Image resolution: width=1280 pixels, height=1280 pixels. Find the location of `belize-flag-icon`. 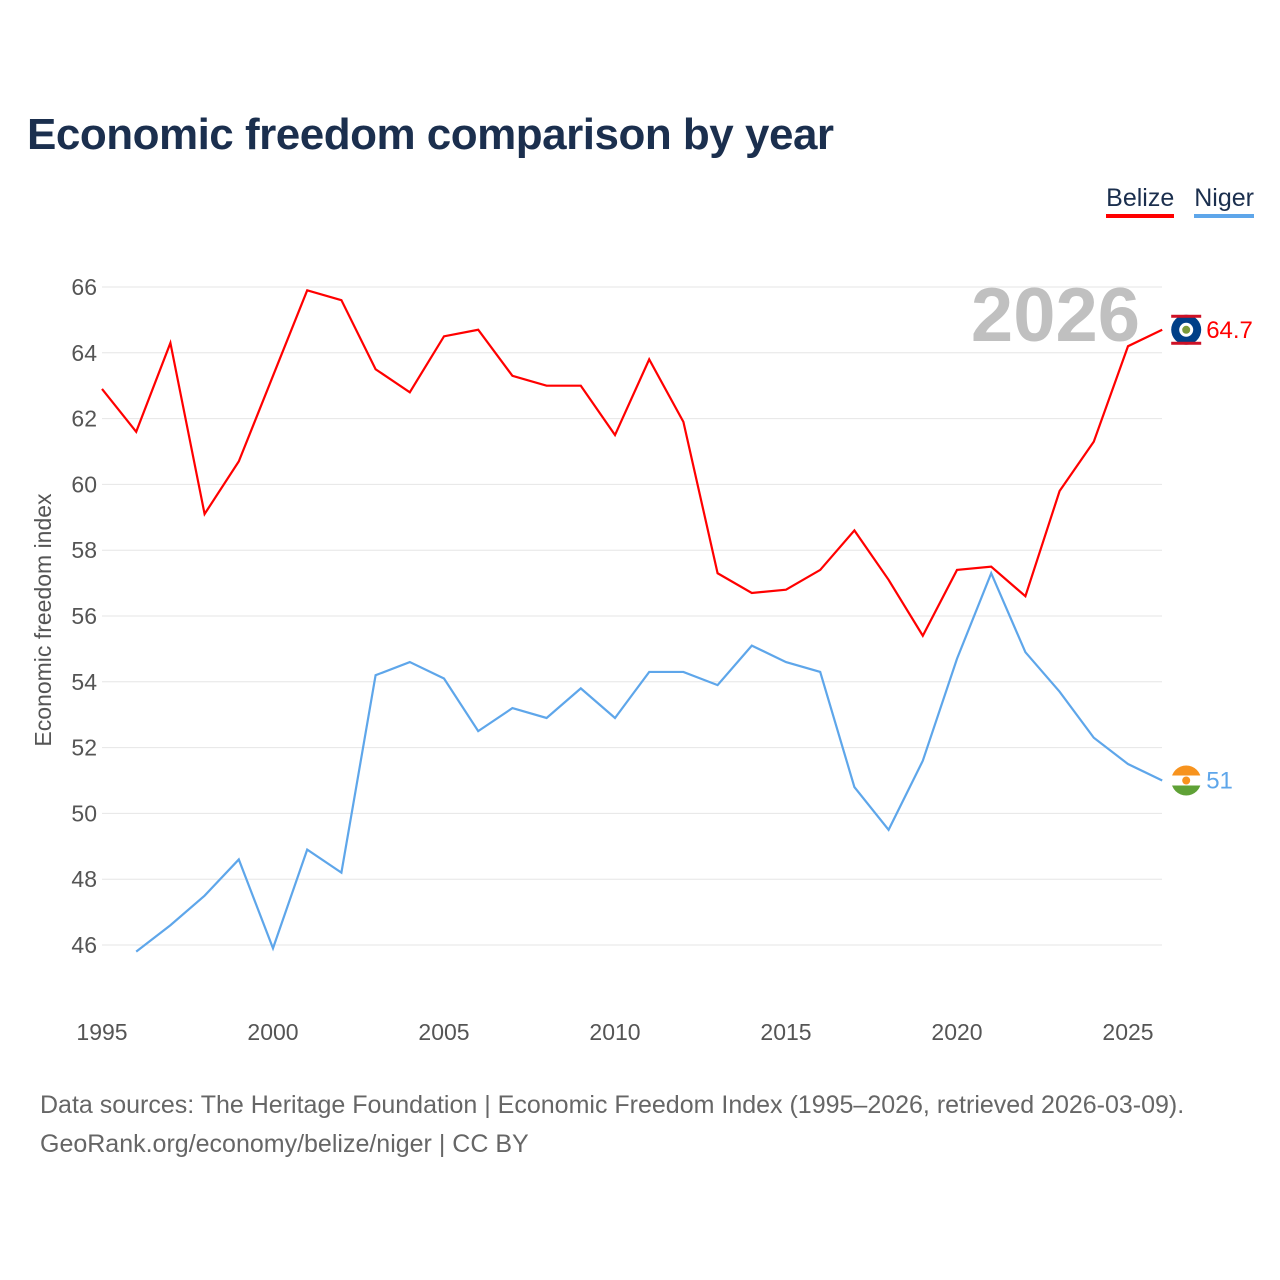

belize-flag-icon is located at coordinates (1186, 329).